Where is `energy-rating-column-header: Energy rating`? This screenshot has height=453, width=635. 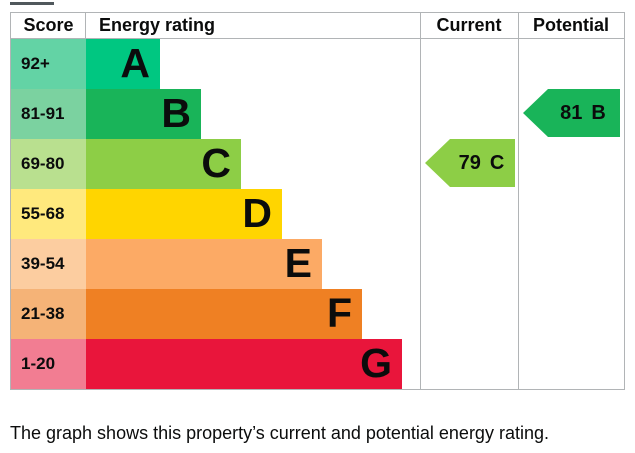 energy-rating-column-header: Energy rating is located at coordinates (157, 25).